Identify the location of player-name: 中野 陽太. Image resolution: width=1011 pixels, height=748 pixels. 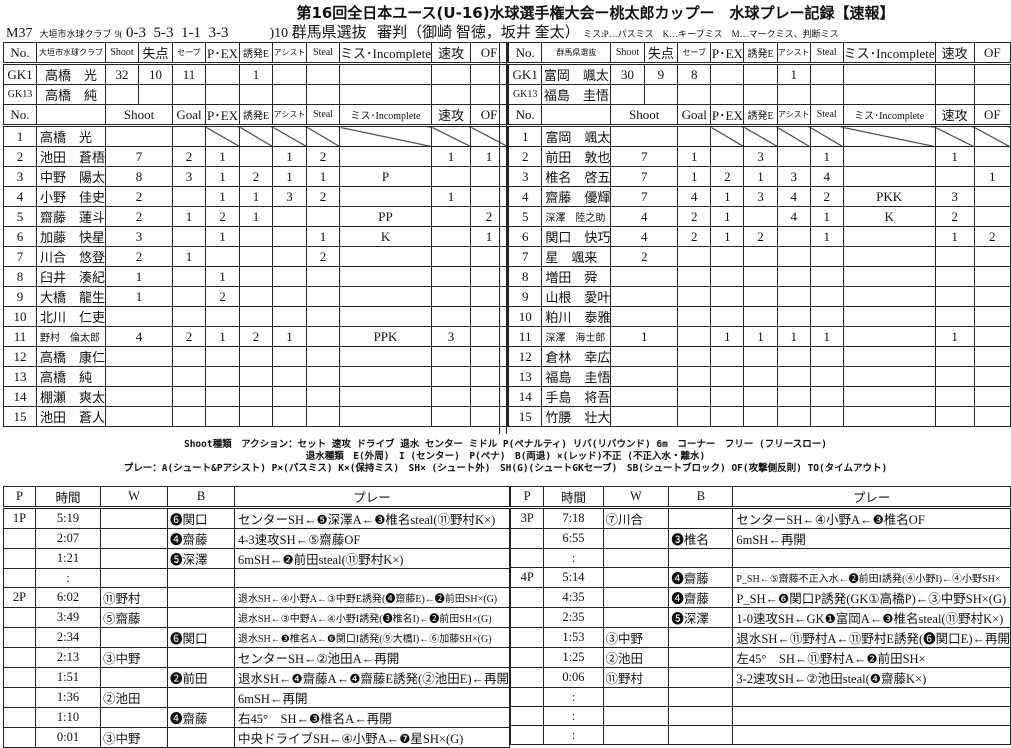
(71, 176).